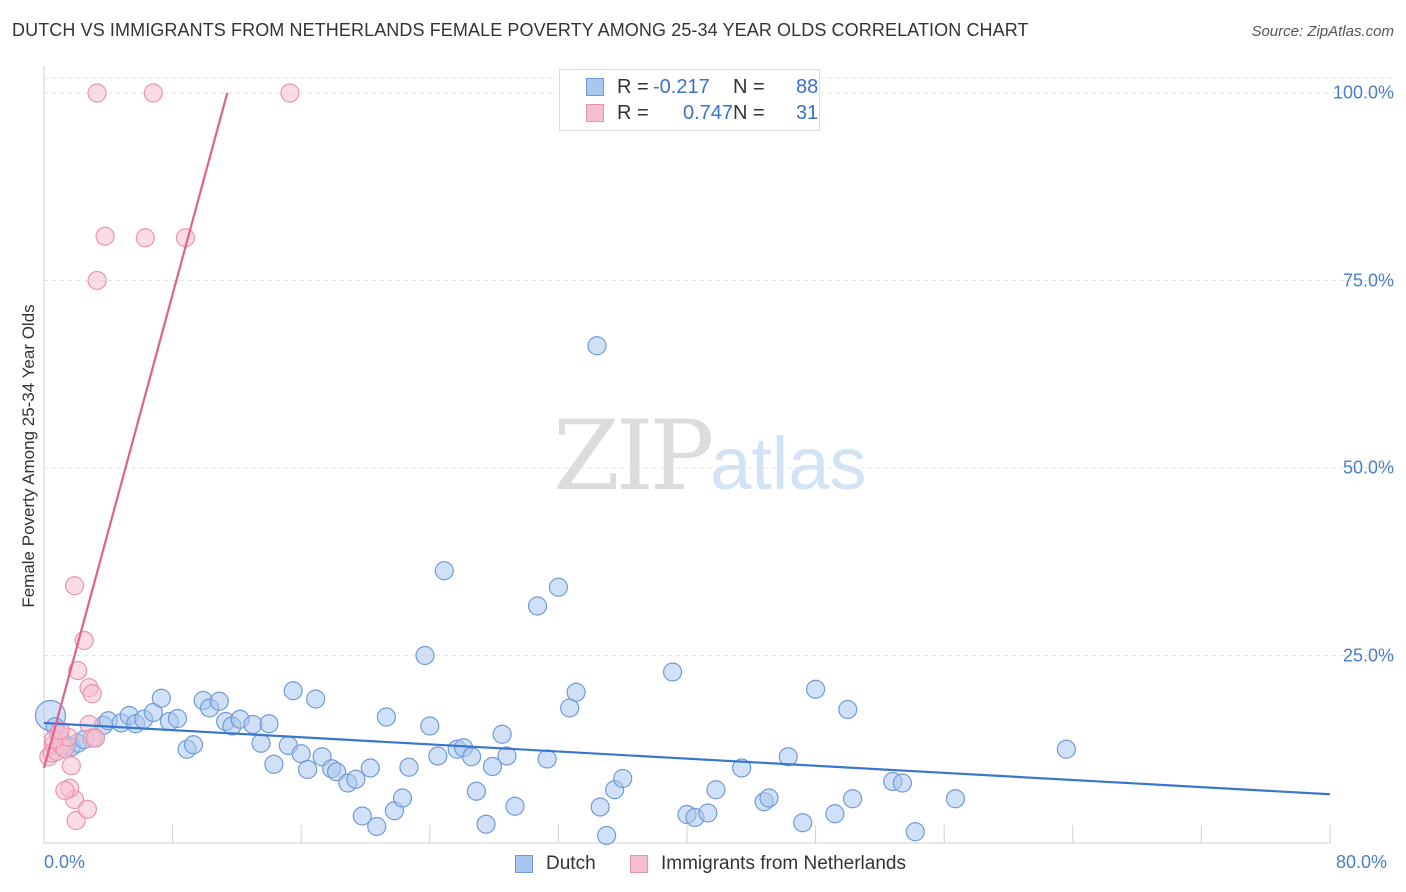 This screenshot has width=1406, height=892. Describe the element at coordinates (1362, 862) in the screenshot. I see `x-tick-label-max: 80.0%` at that location.